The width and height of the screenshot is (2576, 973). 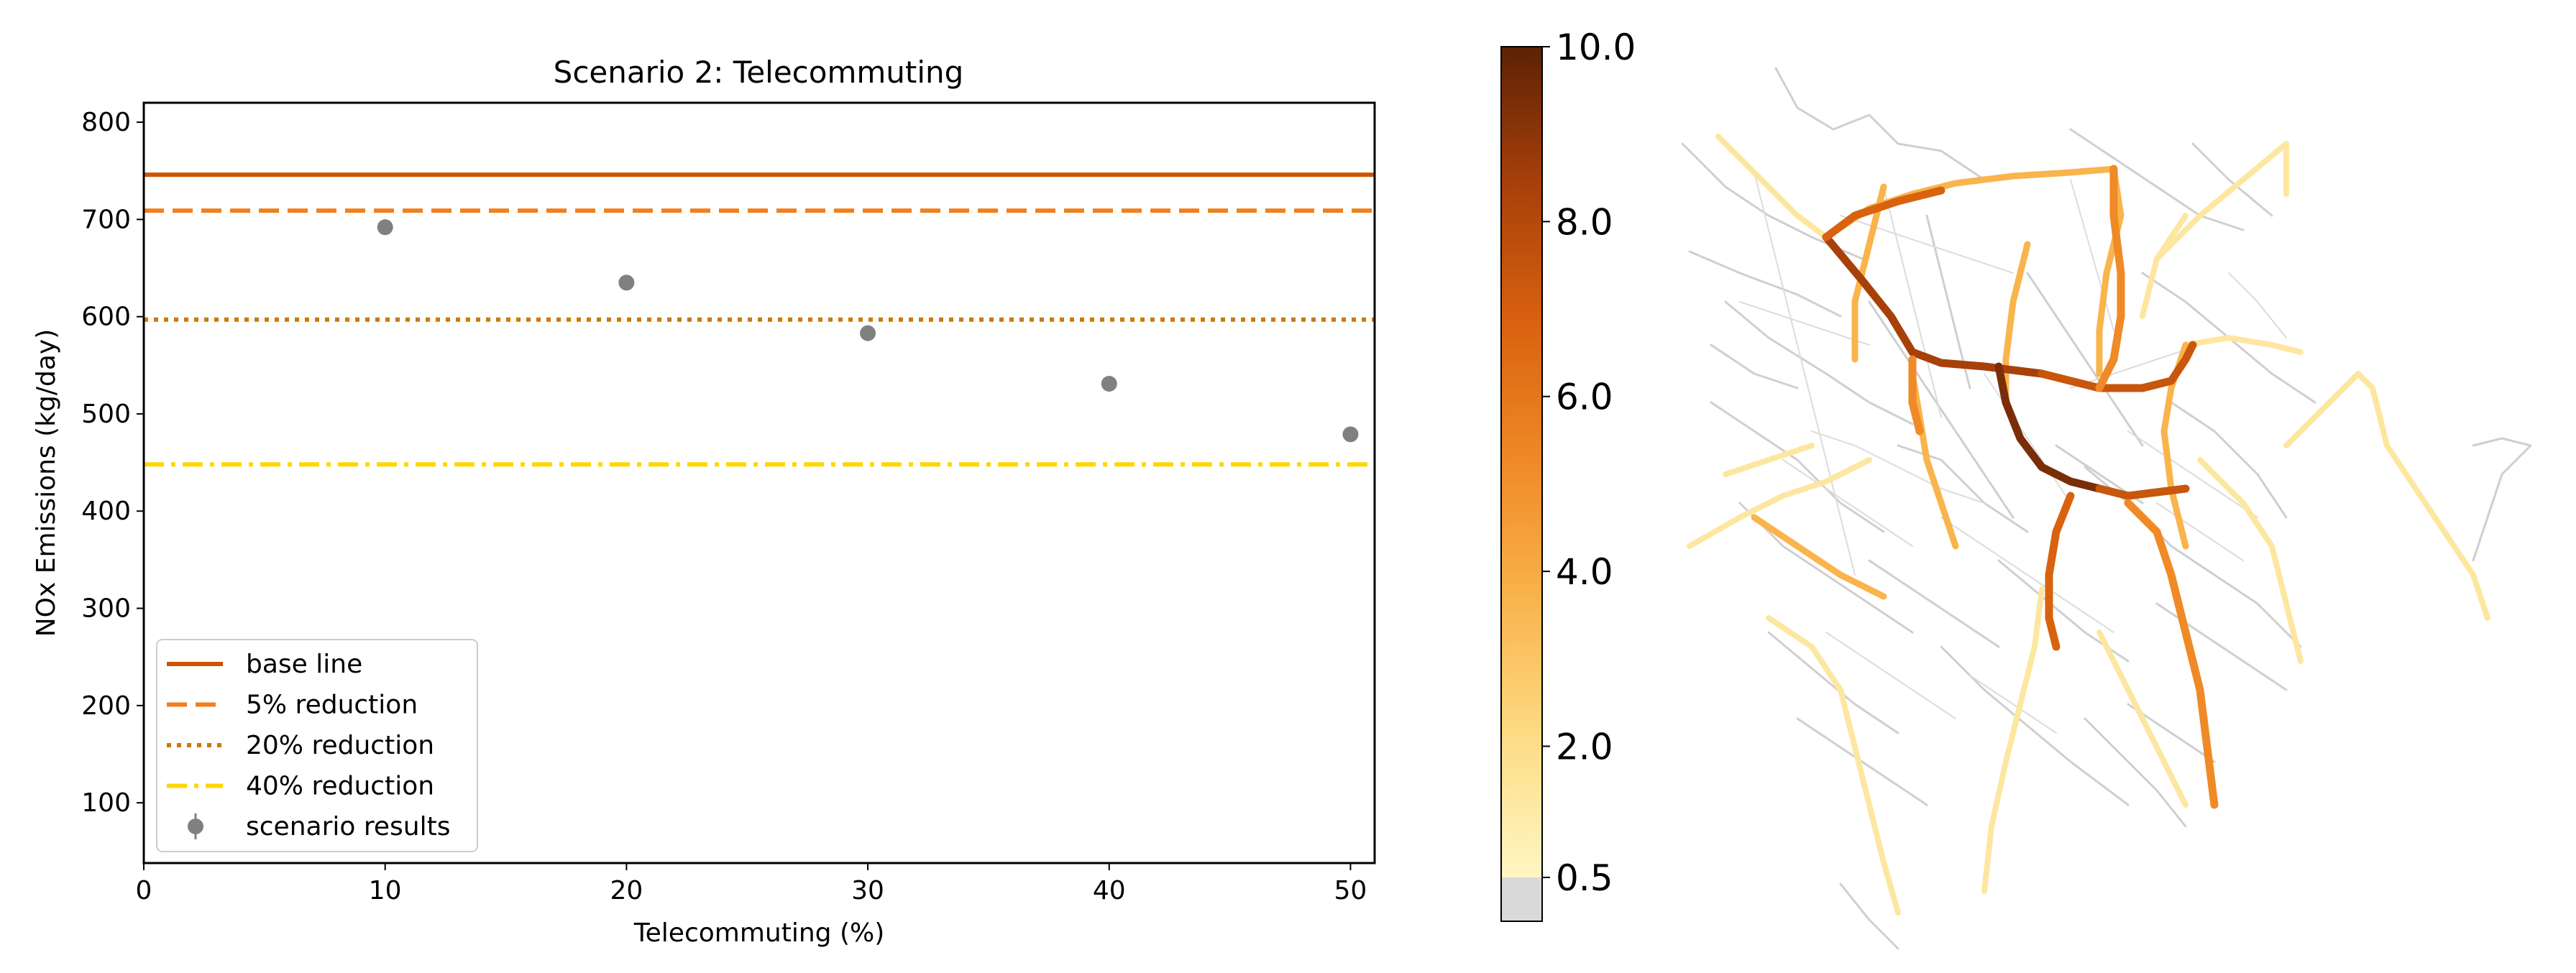 What do you see at coordinates (340, 786) in the screenshot?
I see `legend-label: 40% reduction` at bounding box center [340, 786].